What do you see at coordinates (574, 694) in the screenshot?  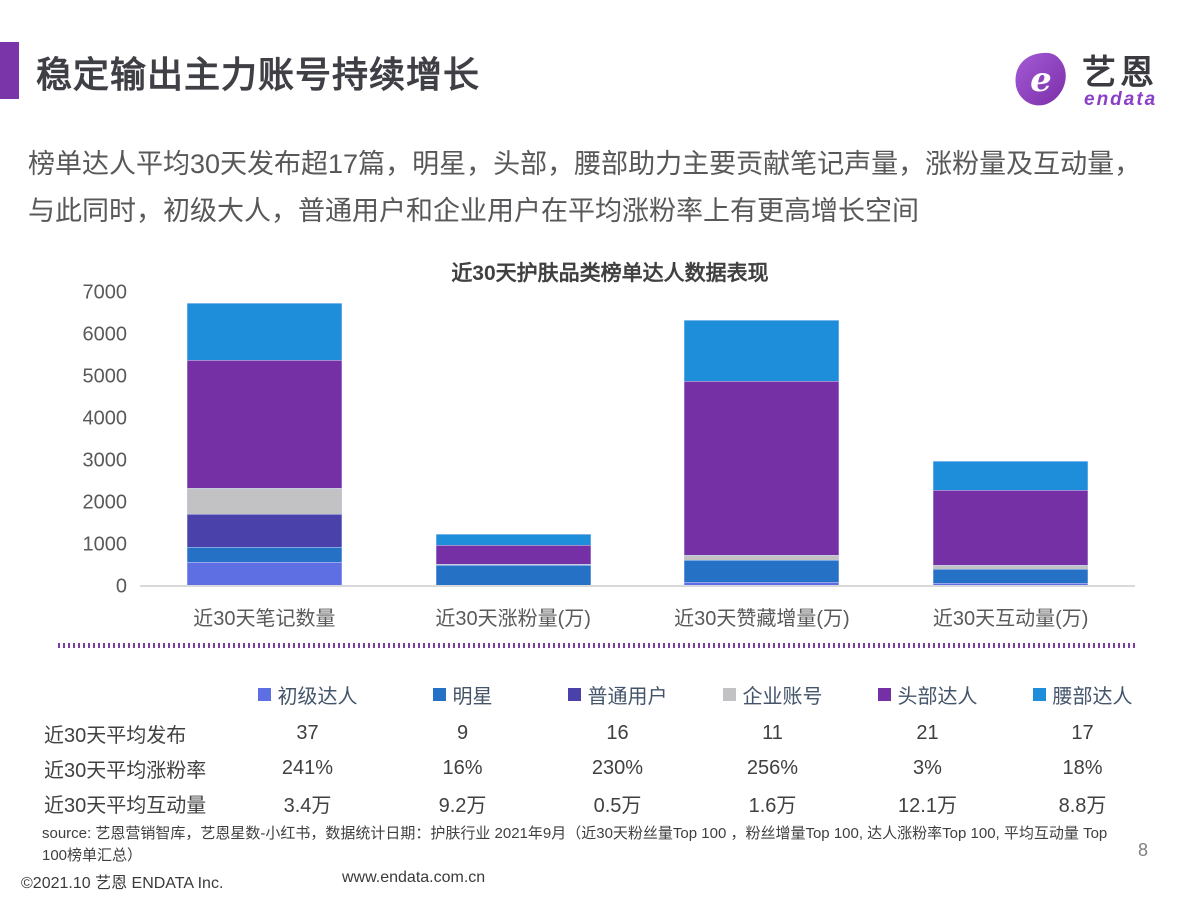 I see `legend-swatch-普通用户` at bounding box center [574, 694].